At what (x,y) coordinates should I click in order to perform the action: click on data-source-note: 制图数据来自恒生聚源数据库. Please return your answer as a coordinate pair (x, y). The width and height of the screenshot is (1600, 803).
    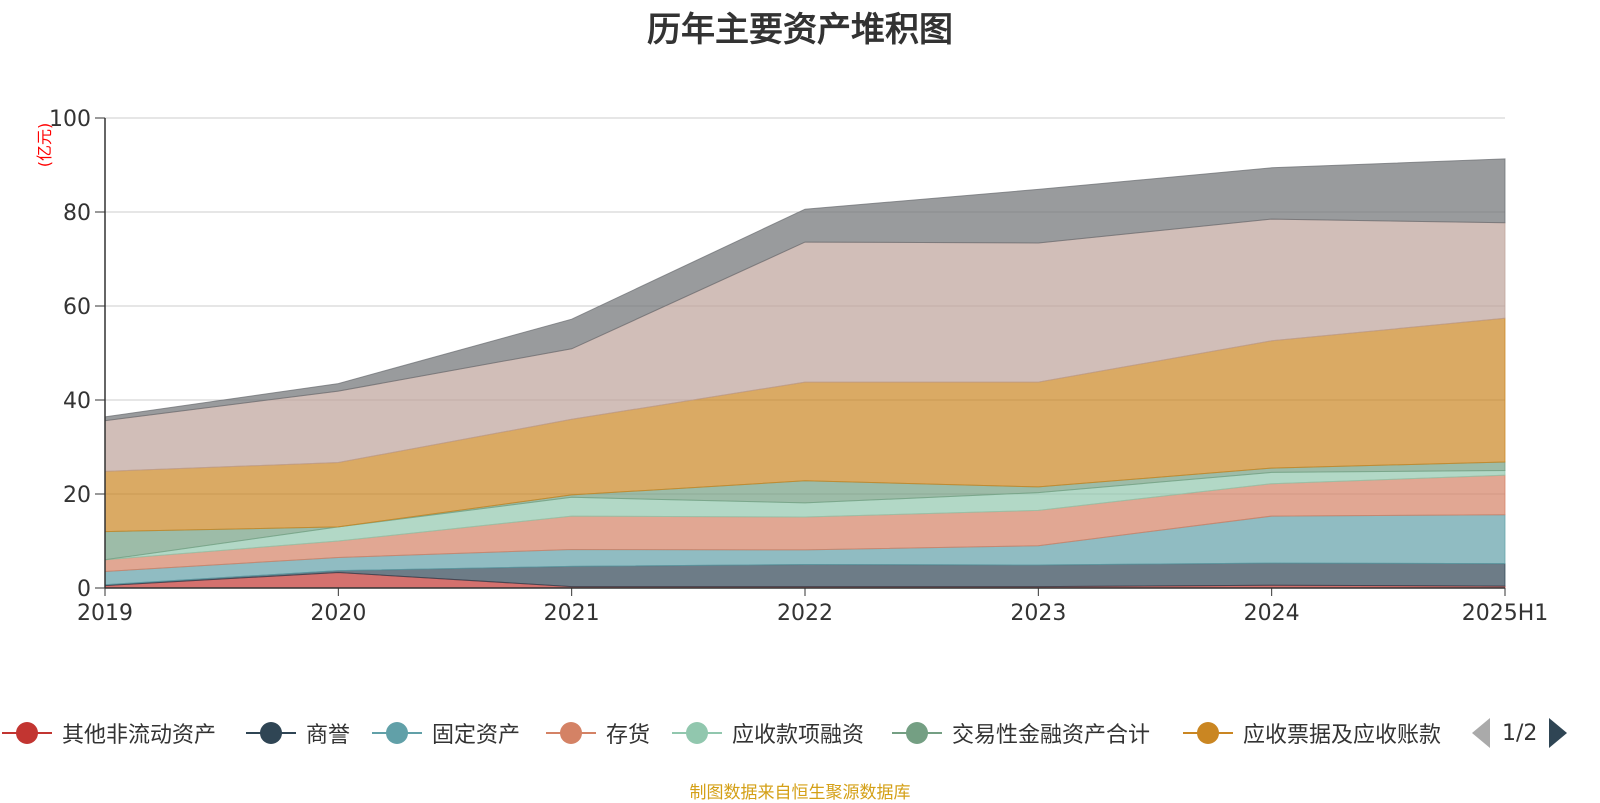
    Looking at the image, I should click on (800, 793).